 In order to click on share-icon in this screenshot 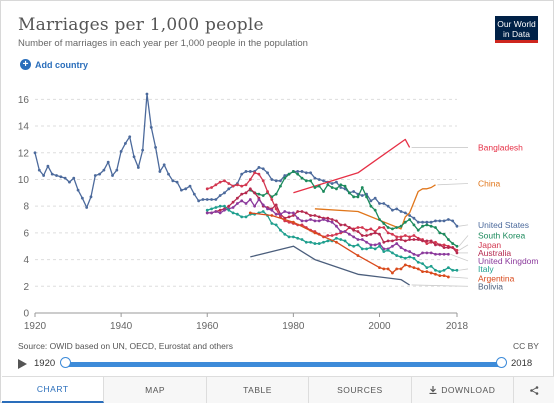, I will do `click(533, 390)`.